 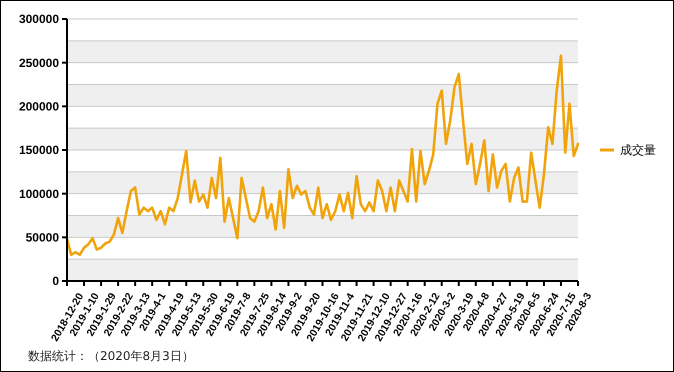 What do you see at coordinates (39, 19) in the screenshot?
I see `y-tick-label: 300000` at bounding box center [39, 19].